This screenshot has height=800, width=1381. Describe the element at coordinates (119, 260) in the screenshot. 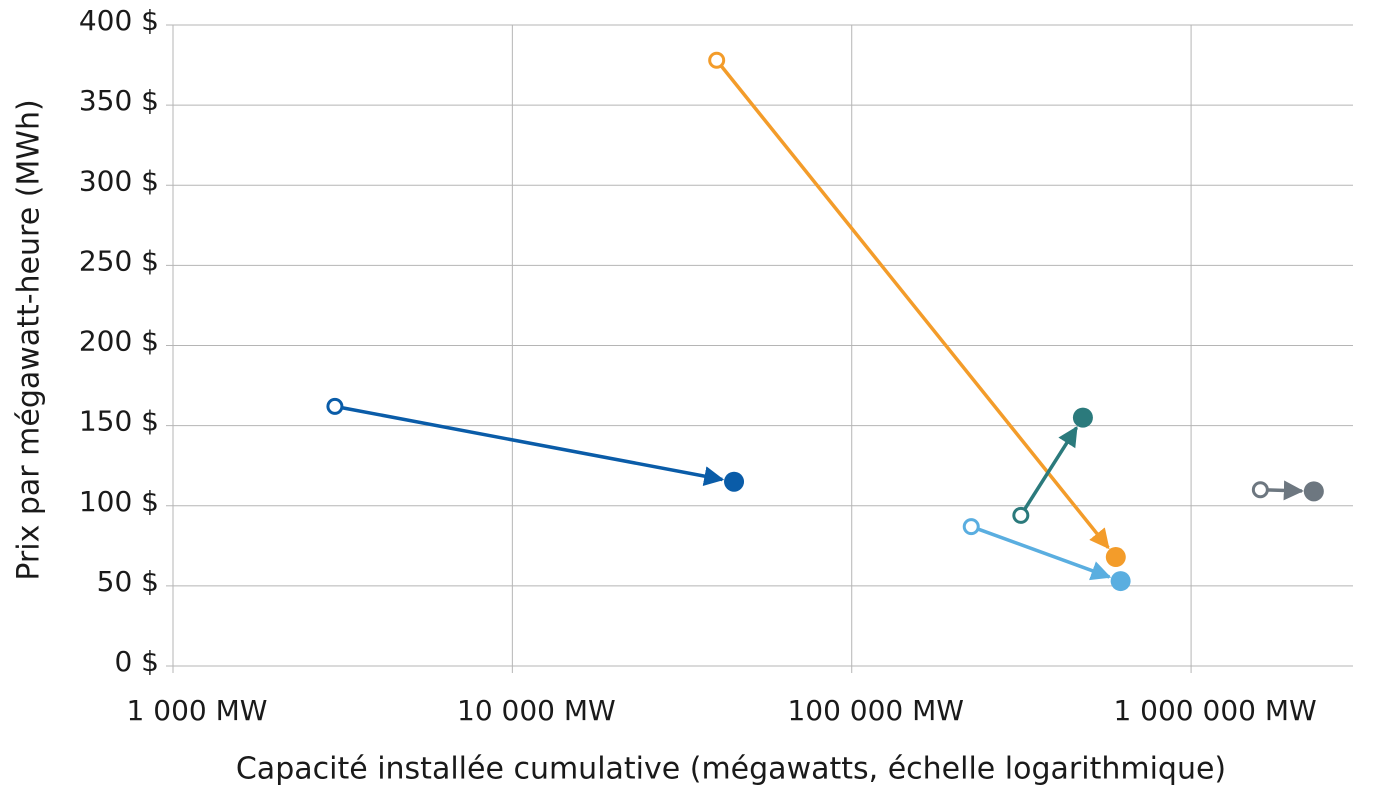

I see `y-tick-label: 250 $` at that location.